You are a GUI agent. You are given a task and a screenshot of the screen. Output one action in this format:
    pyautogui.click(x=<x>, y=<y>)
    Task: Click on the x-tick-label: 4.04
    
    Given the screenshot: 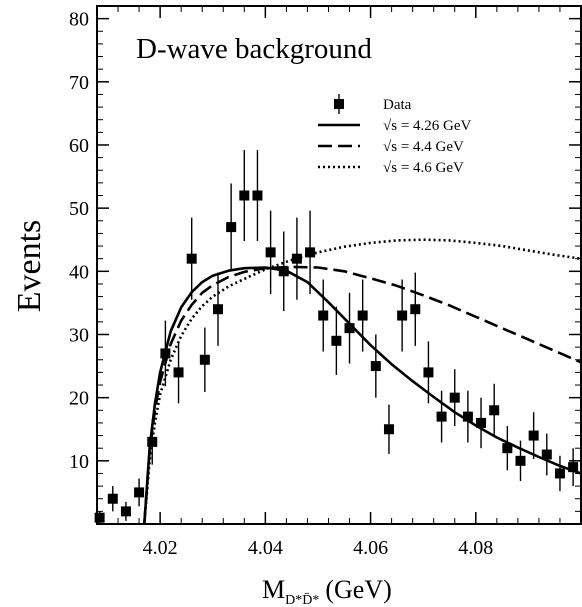 What is the action you would take?
    pyautogui.click(x=265, y=548)
    